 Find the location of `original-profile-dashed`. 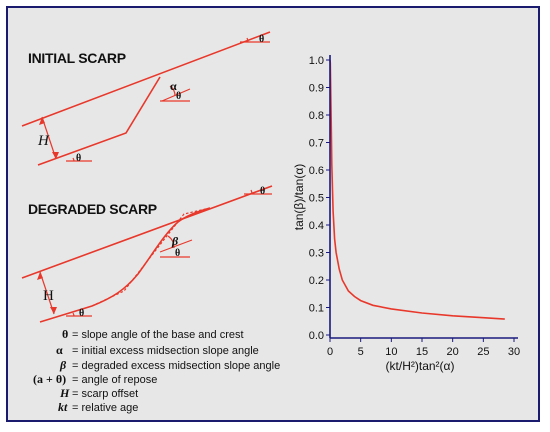

original-profile-dashed is located at coordinates (151, 257).